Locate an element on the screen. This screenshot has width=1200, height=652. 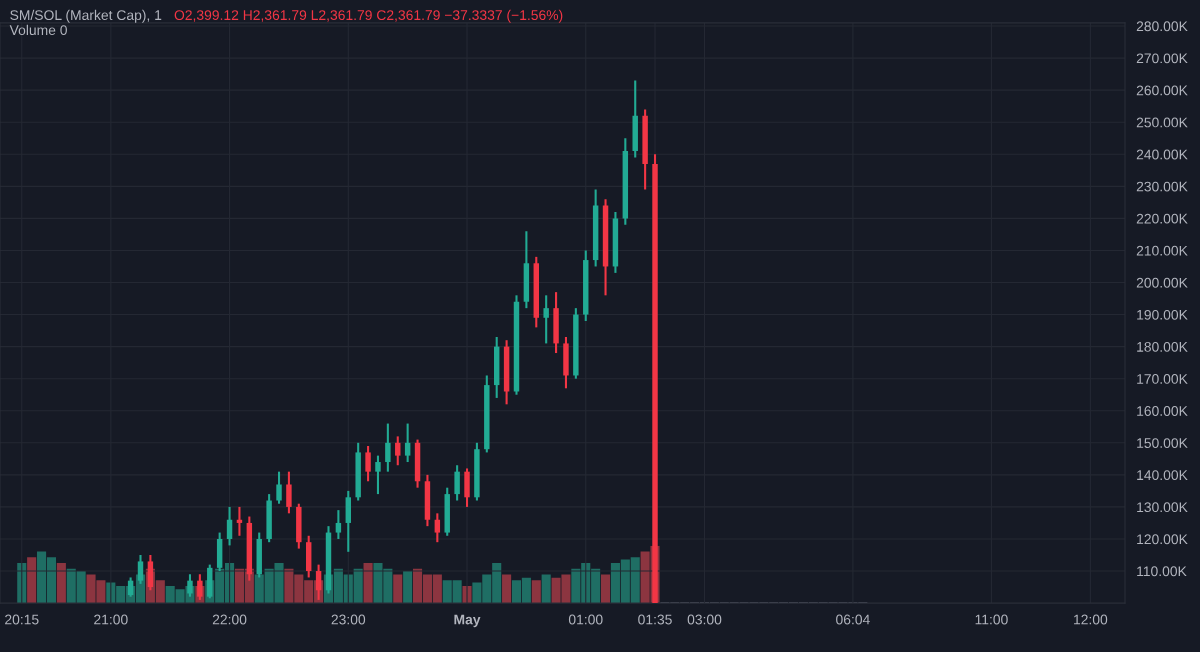
y-tick-label: 110.00K is located at coordinates (1162, 571).